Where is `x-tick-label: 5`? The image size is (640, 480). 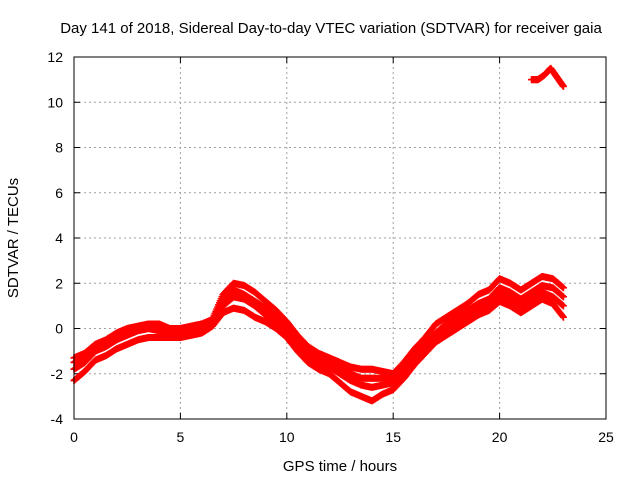
x-tick-label: 5 is located at coordinates (181, 437).